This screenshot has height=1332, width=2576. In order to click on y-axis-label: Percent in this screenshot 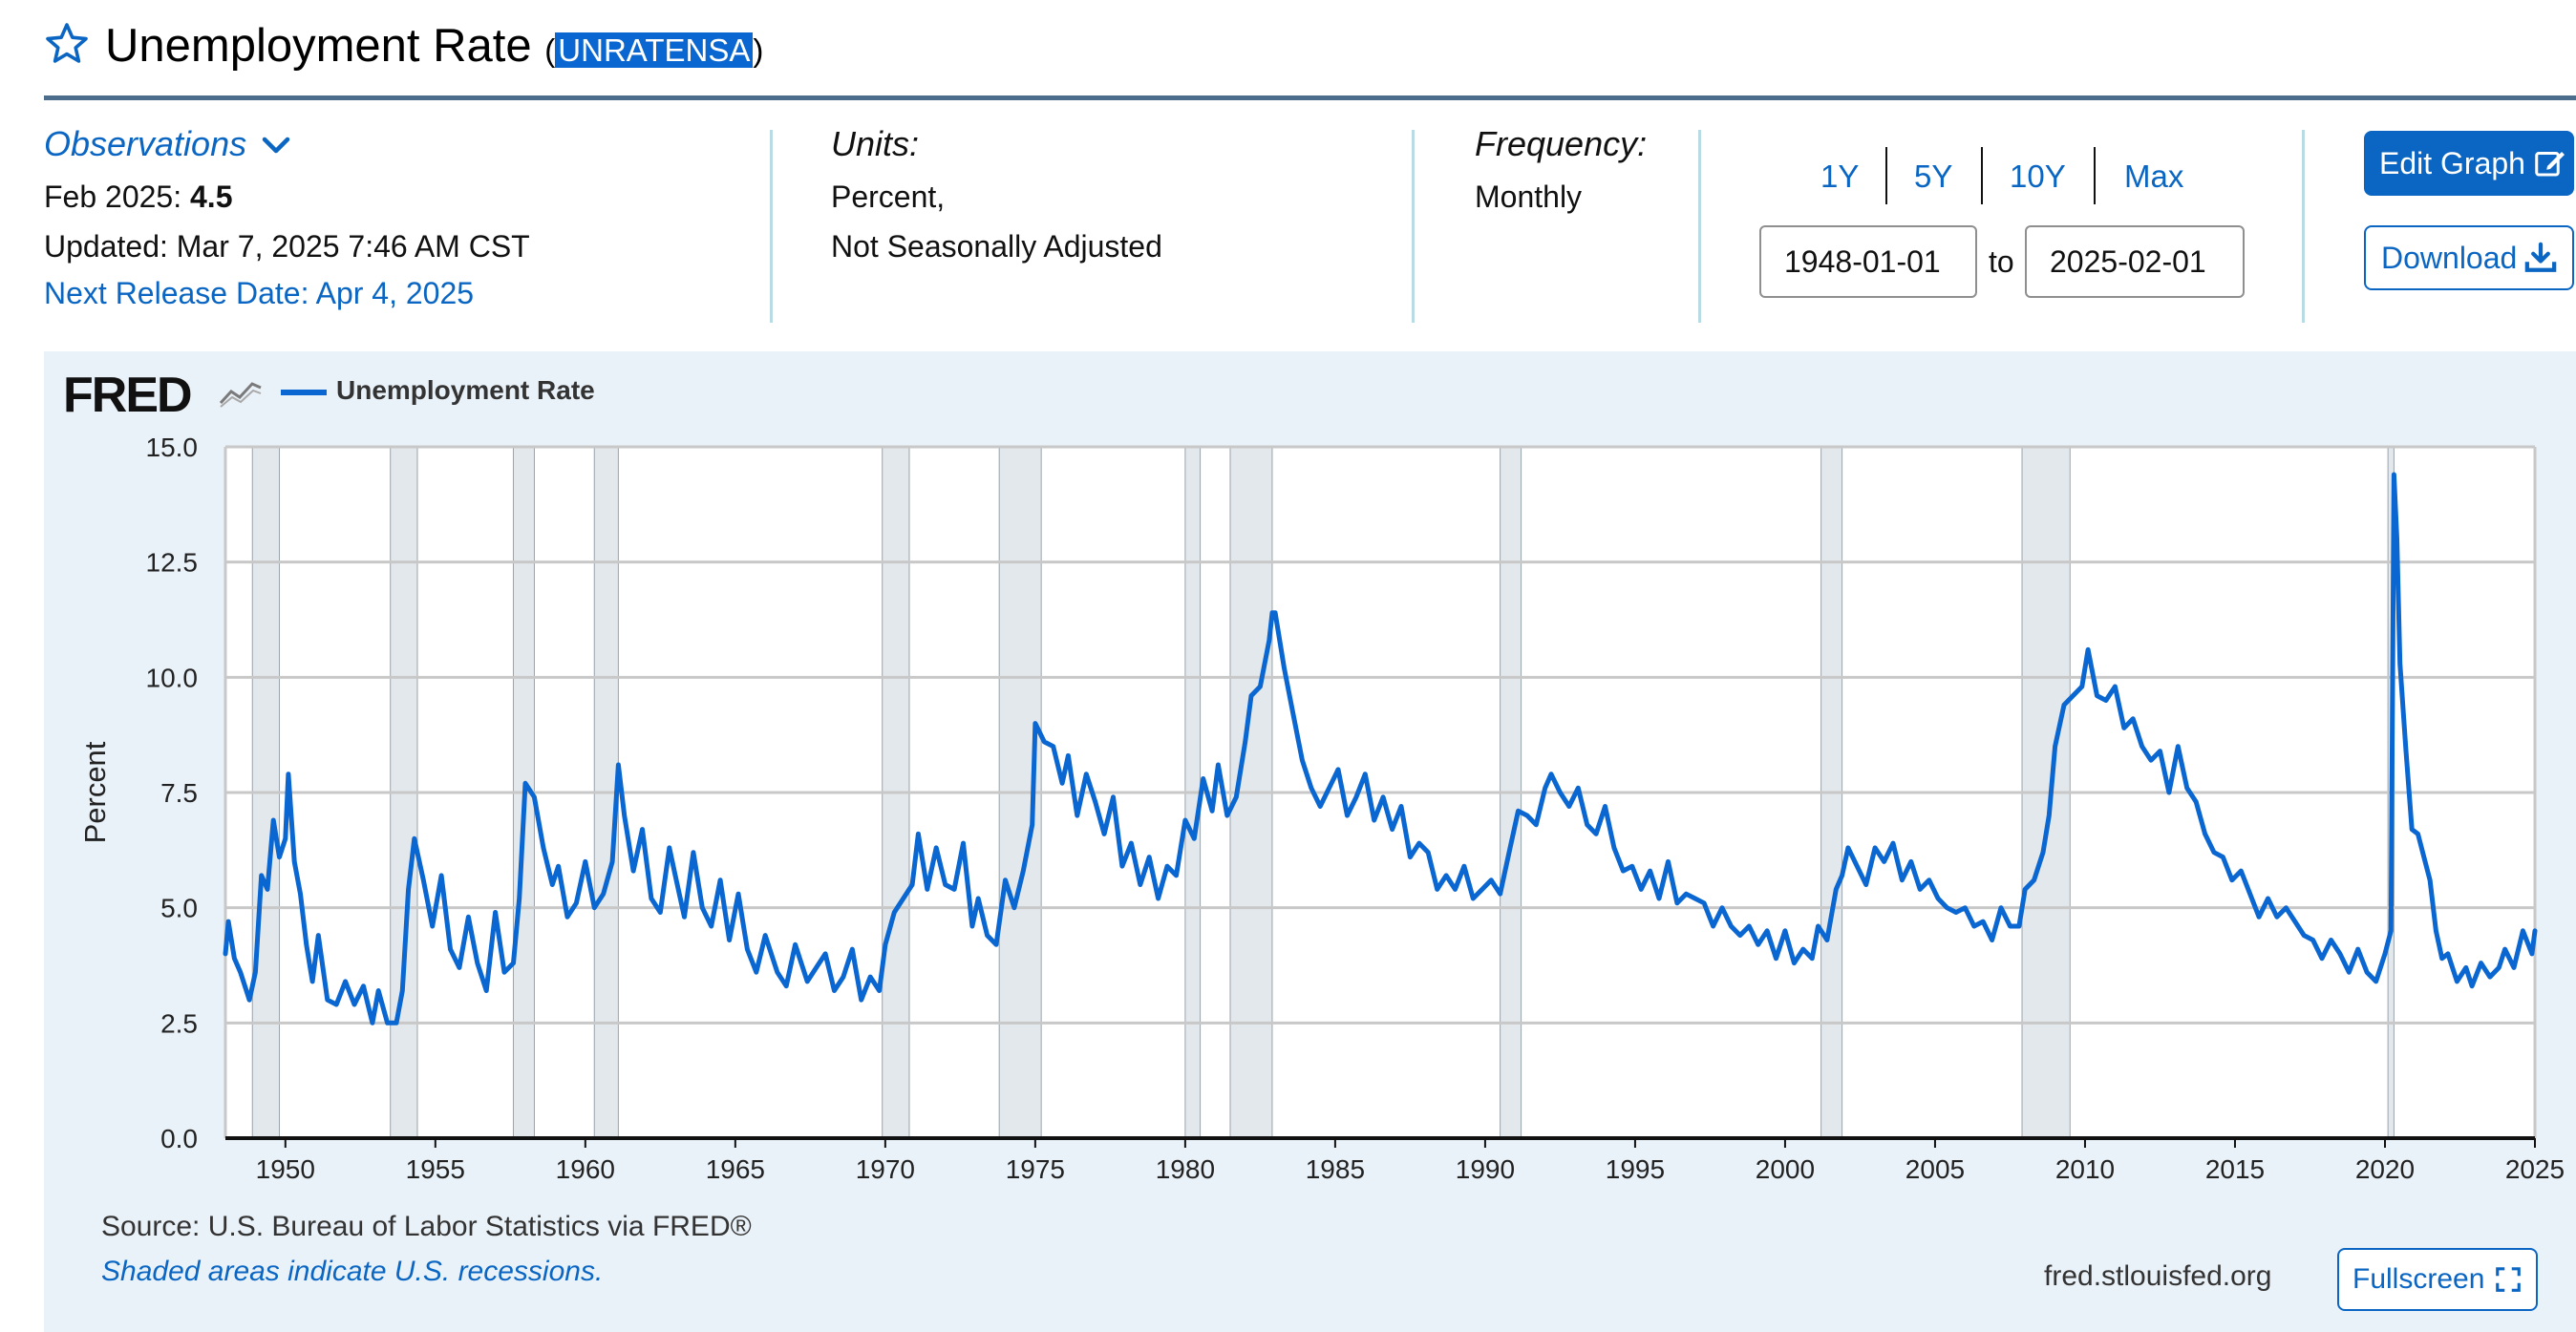, I will do `click(95, 792)`.